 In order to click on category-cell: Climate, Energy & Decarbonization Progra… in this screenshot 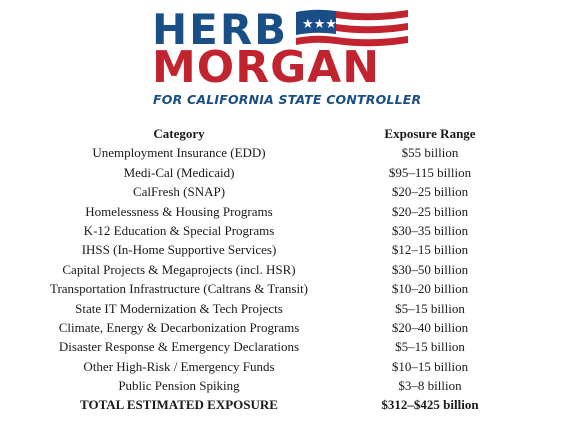, I will do `click(179, 327)`.